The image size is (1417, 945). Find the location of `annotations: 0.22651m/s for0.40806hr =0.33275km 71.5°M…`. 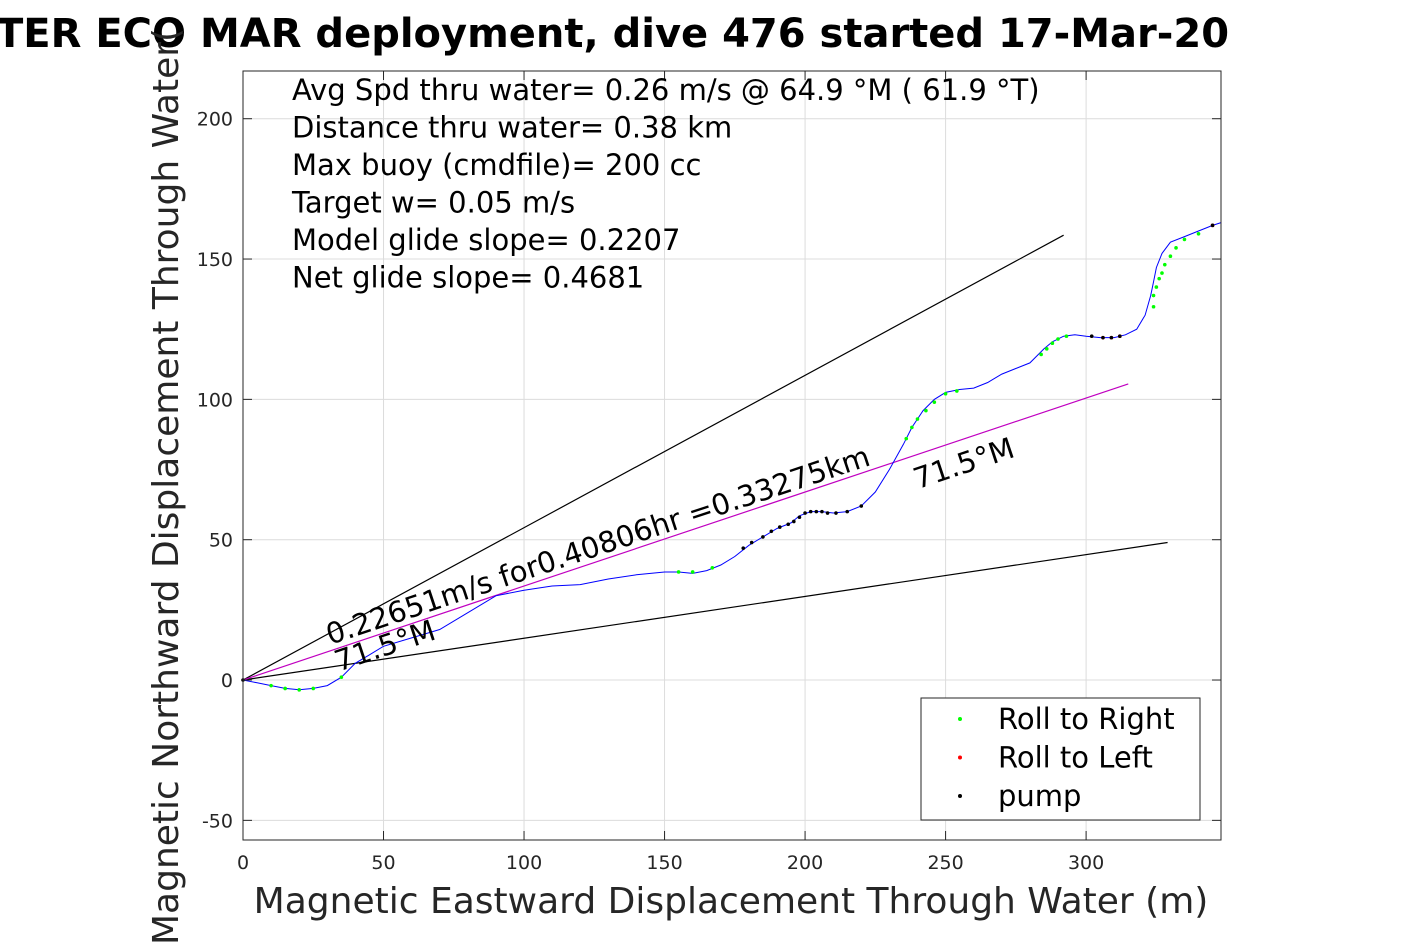

annotations: 0.22651m/s for0.40806hr =0.33275km 71.5°M… is located at coordinates (670, 555).